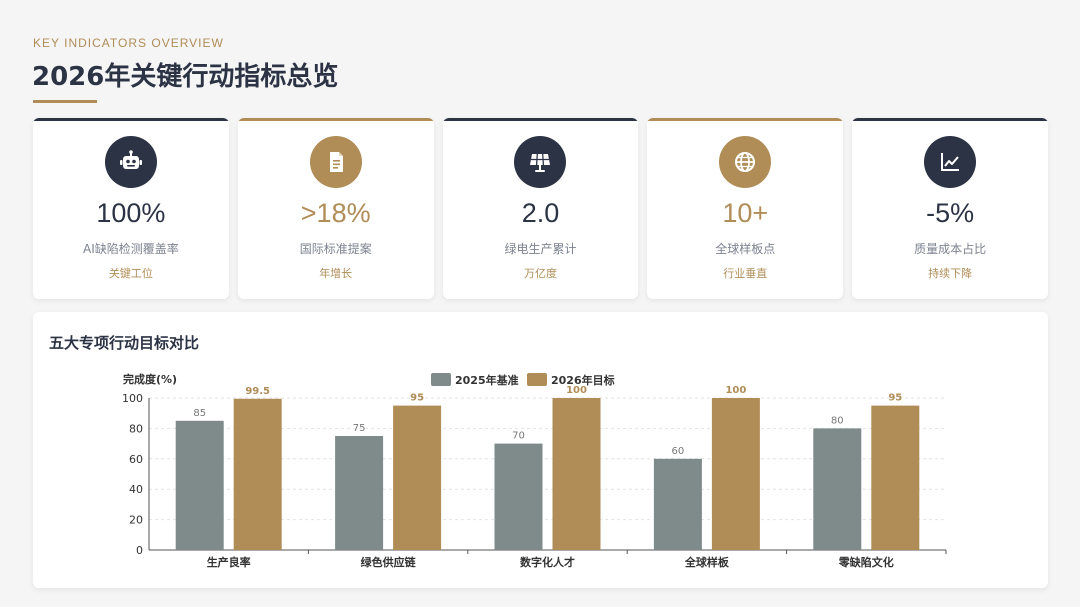 This screenshot has height=607, width=1080. Describe the element at coordinates (950, 273) in the screenshot. I see `card-sublabel: 持续下降` at that location.